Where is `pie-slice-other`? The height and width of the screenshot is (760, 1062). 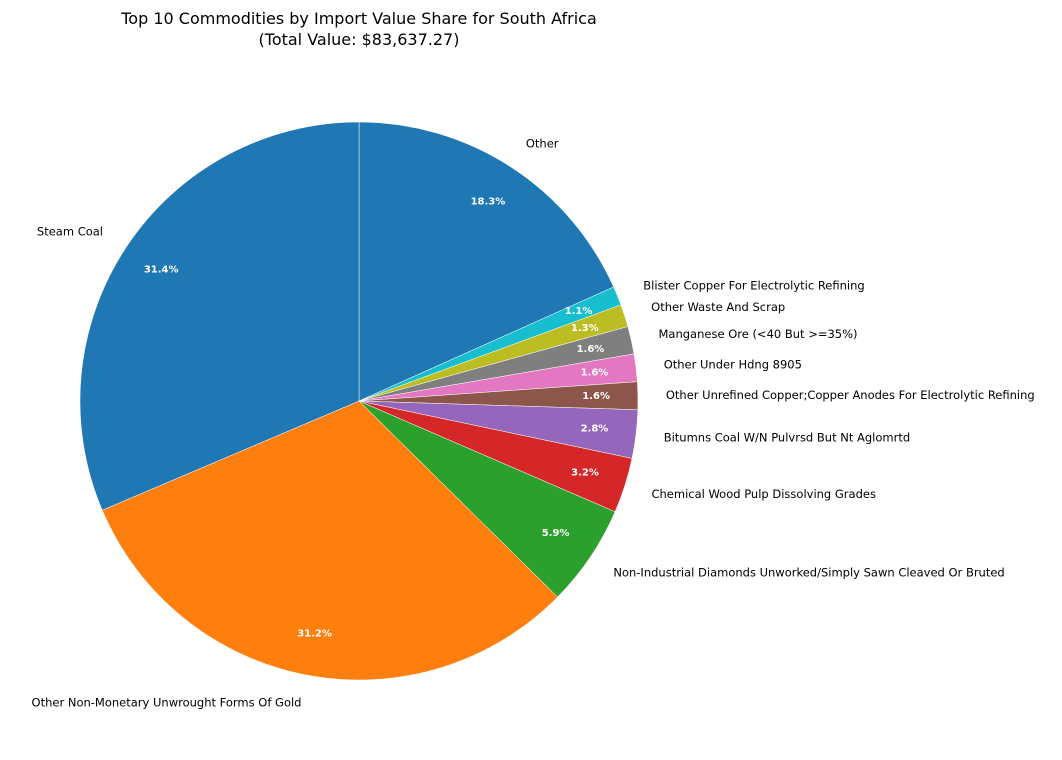 pie-slice-other is located at coordinates (486, 261).